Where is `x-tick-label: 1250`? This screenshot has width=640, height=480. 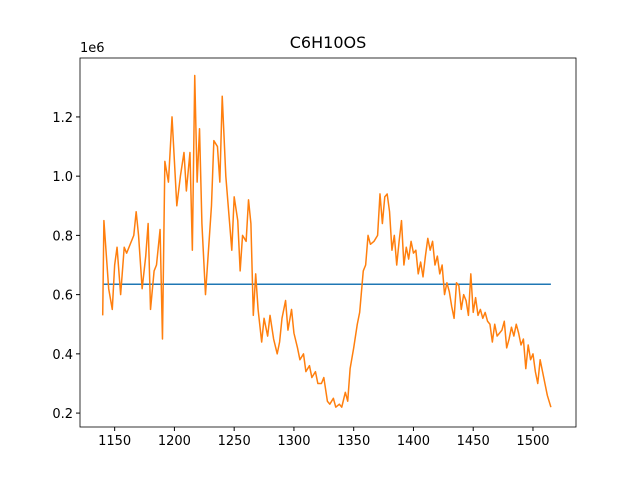
x-tick-label: 1250 is located at coordinates (234, 441).